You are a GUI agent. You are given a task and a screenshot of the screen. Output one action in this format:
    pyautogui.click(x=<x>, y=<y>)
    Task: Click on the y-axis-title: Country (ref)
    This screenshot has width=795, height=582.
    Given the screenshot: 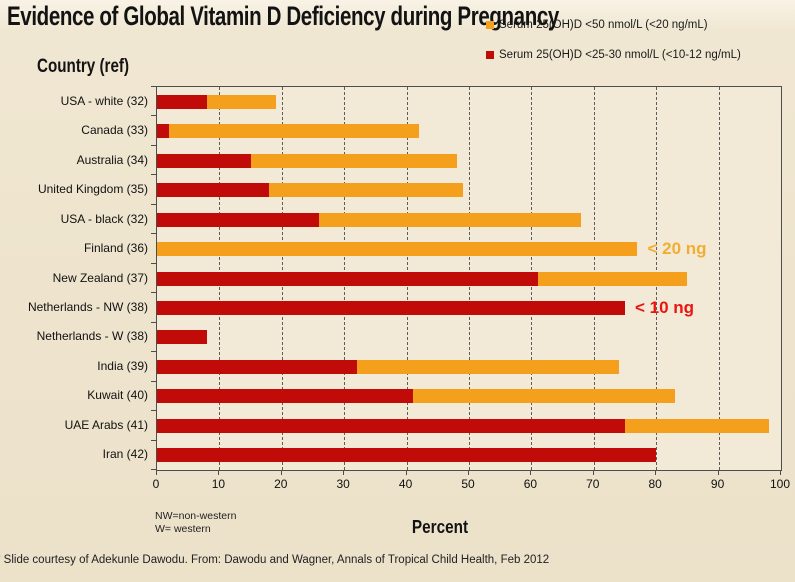 What is the action you would take?
    pyautogui.click(x=83, y=66)
    